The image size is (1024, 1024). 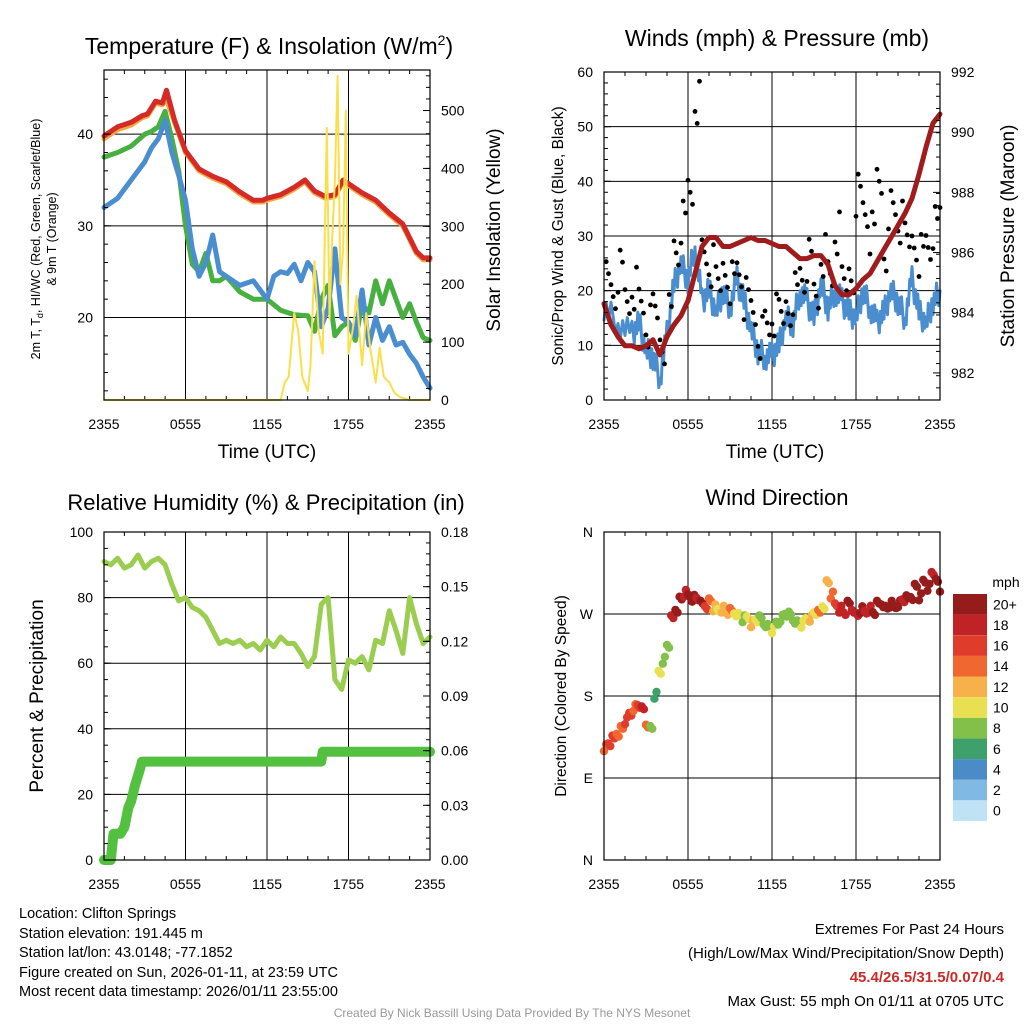 I want to click on y2-tick-label: 988, so click(x=963, y=192).